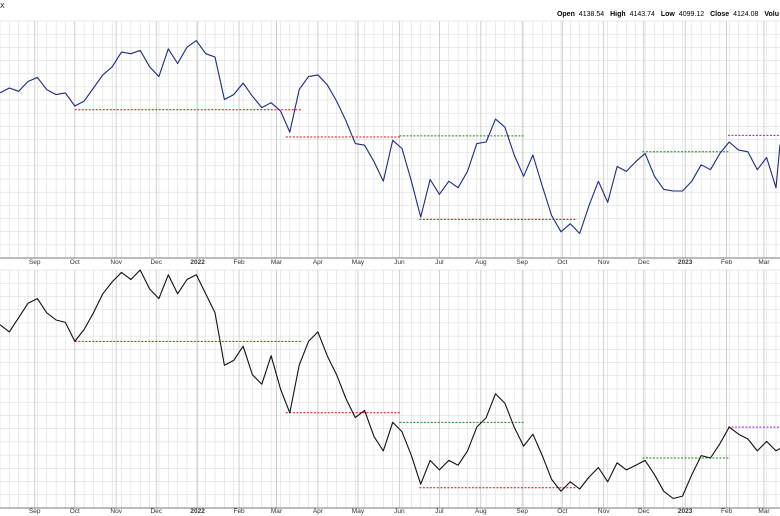 Image resolution: width=780 pixels, height=516 pixels. Describe the element at coordinates (566, 14) in the screenshot. I see `open-label: Open` at that location.